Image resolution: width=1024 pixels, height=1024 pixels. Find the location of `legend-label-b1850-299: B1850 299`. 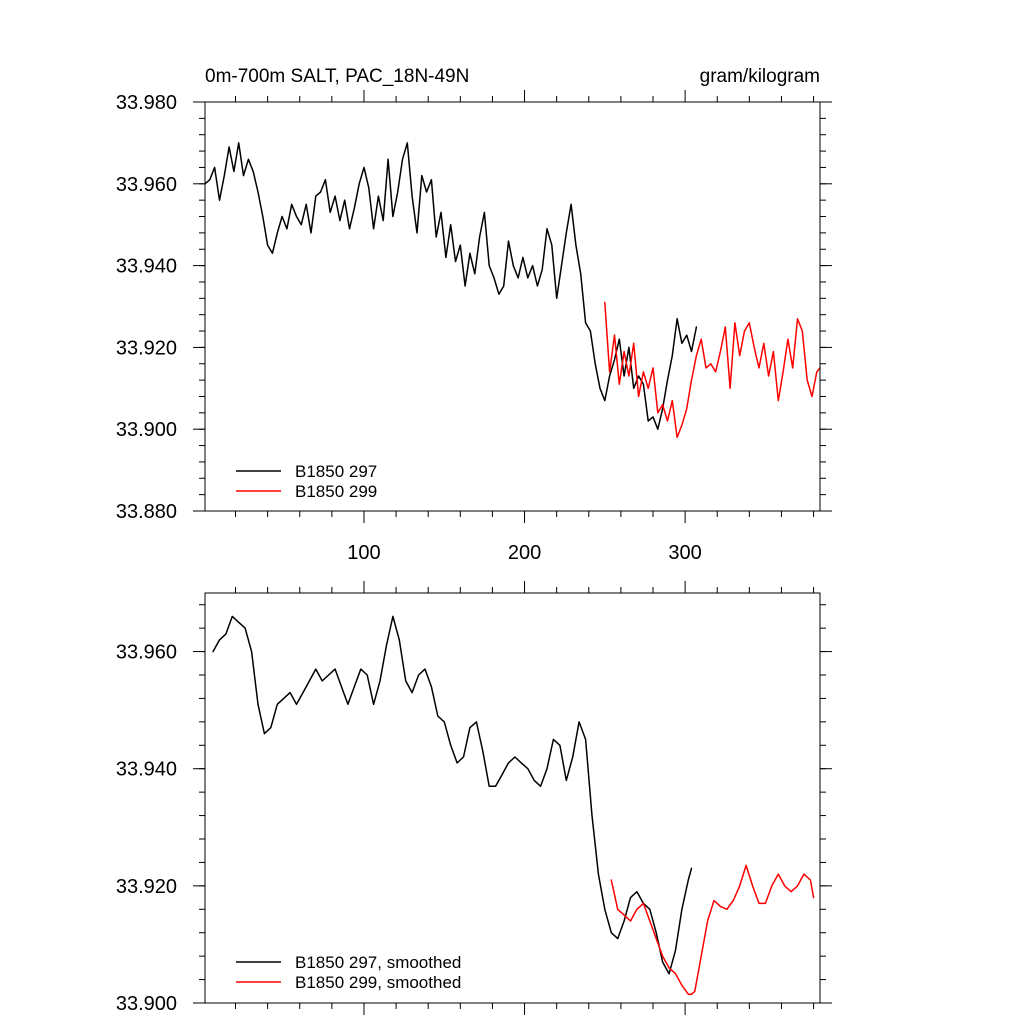

legend-label-b1850-299: B1850 299 is located at coordinates (336, 491).